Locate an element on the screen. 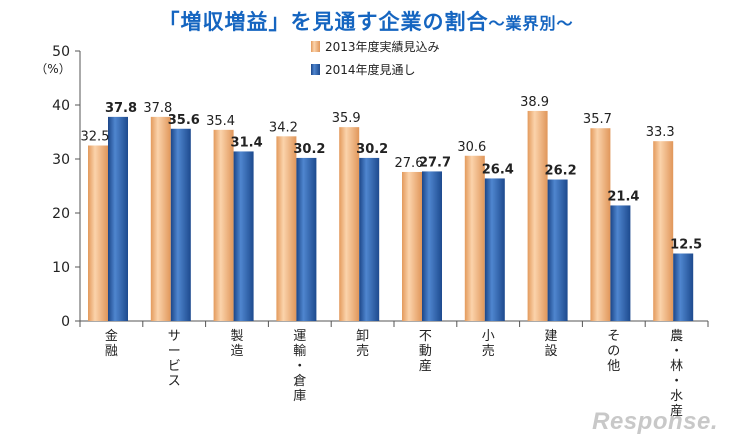  value-label-2014: 27.7 is located at coordinates (435, 162).